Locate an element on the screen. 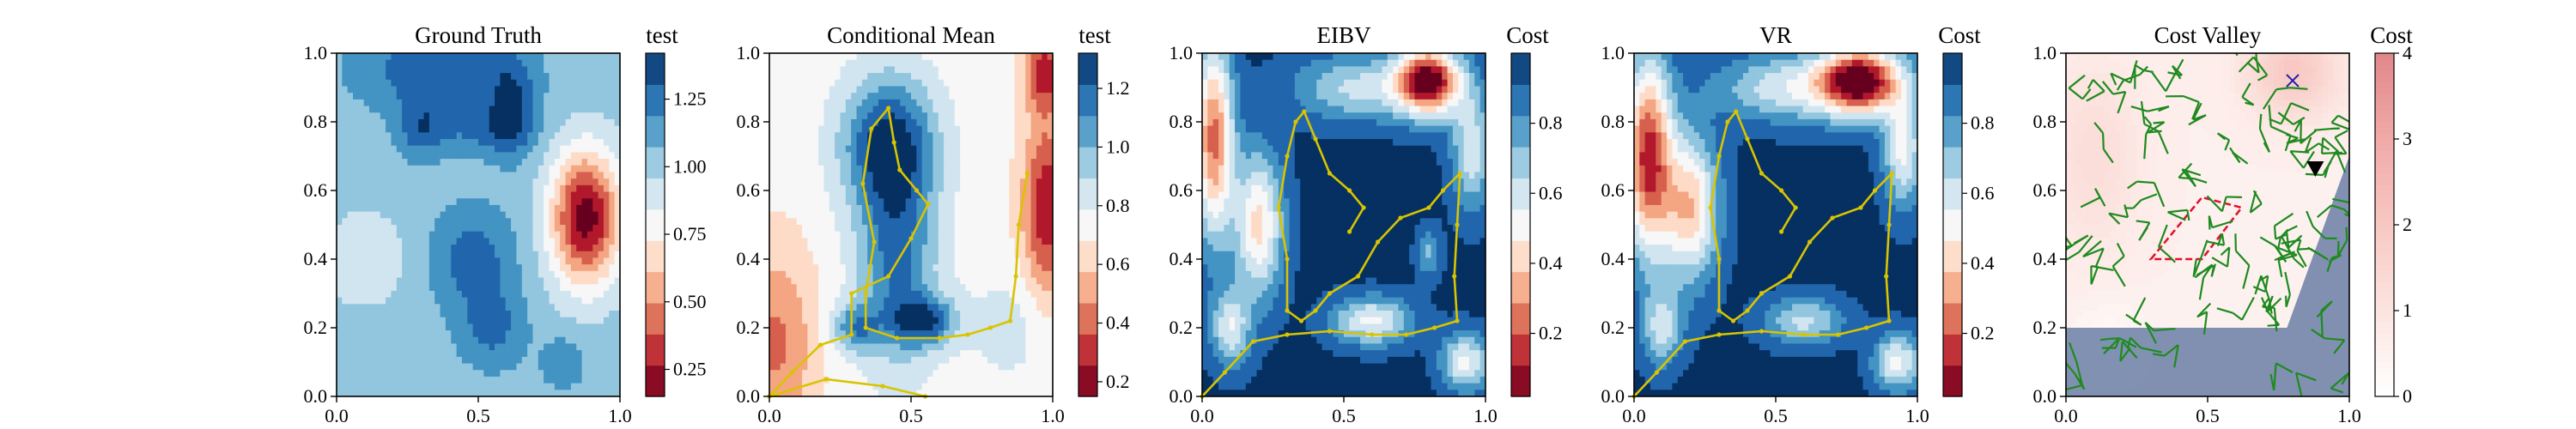 Image resolution: width=2576 pixels, height=429 pixels. panel-title: Conditional Mean is located at coordinates (911, 35).